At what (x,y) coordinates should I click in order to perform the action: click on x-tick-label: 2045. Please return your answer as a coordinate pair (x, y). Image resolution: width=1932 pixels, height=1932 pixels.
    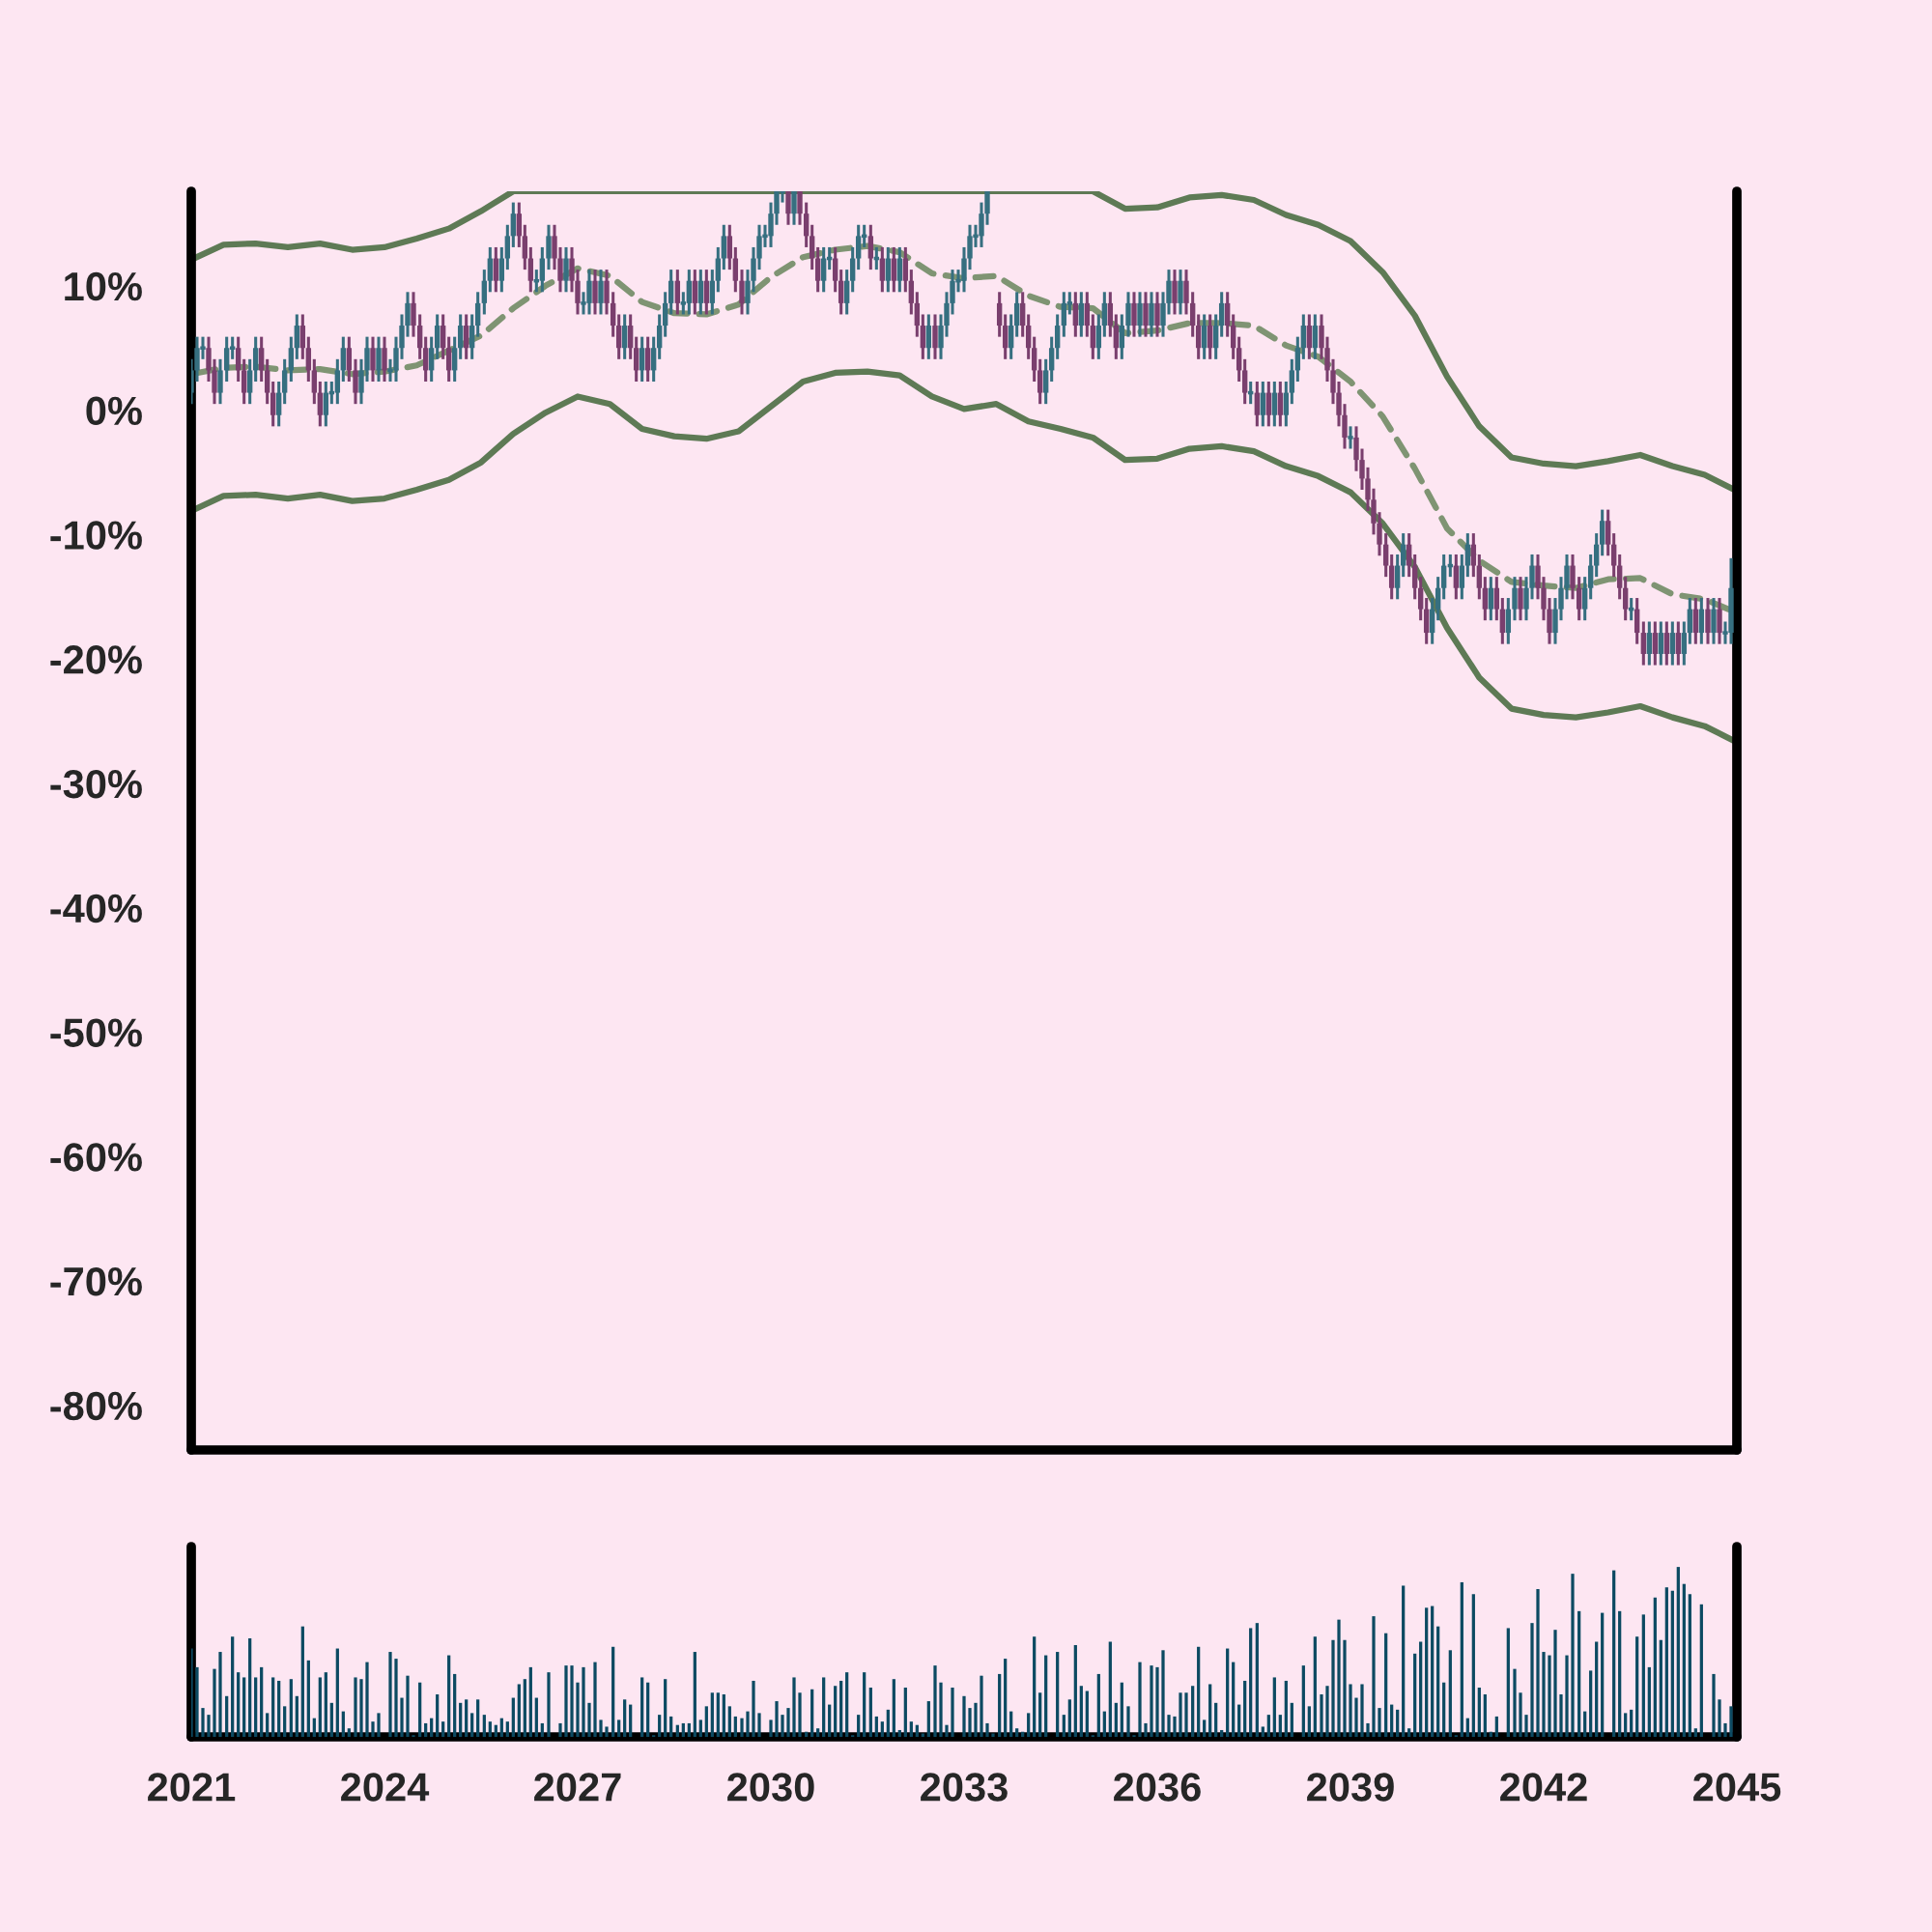
    Looking at the image, I should click on (1737, 1787).